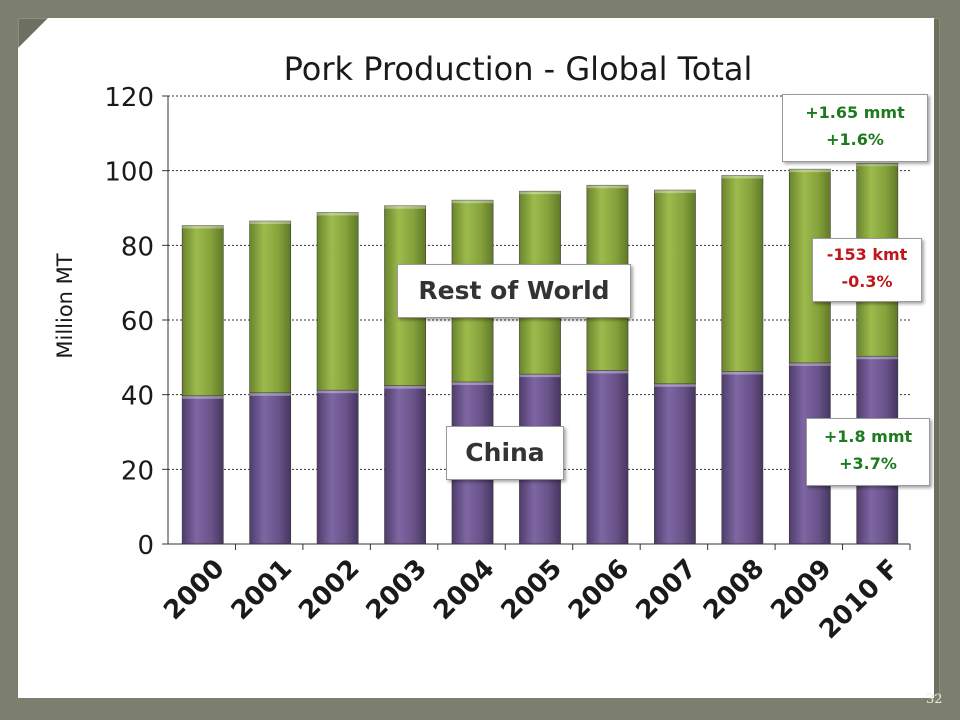 This screenshot has width=960, height=720. What do you see at coordinates (607, 457) in the screenshot?
I see `bar-china-2006` at bounding box center [607, 457].